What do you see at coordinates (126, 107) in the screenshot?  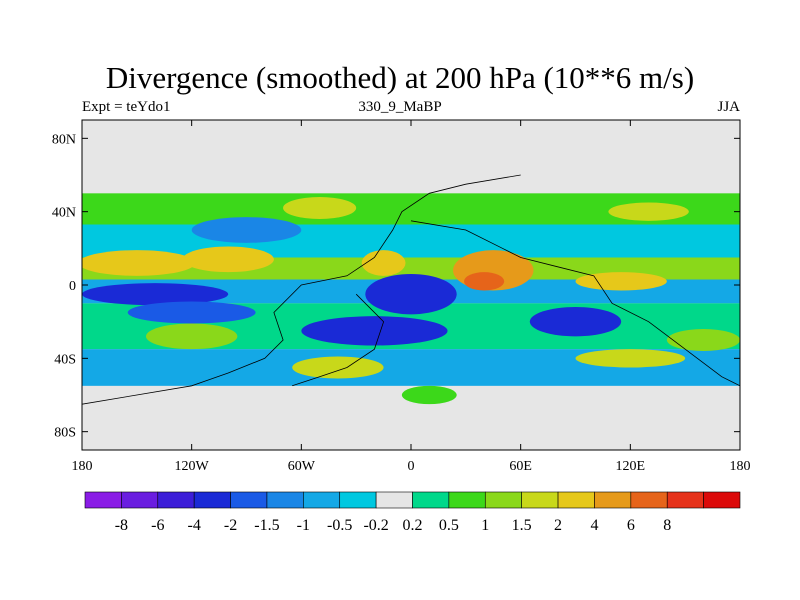 I see `experiment-label: Expt = teYdo1` at bounding box center [126, 107].